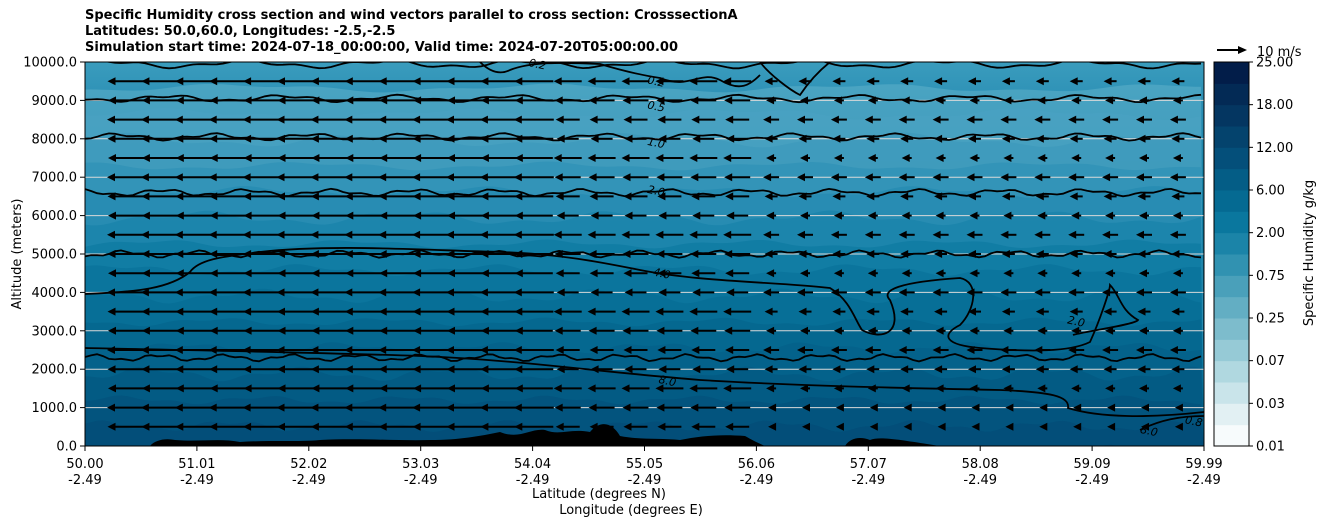 The width and height of the screenshot is (1326, 526). What do you see at coordinates (1270, 404) in the screenshot?
I see `colorbar-tick-label: 0.03` at bounding box center [1270, 404].